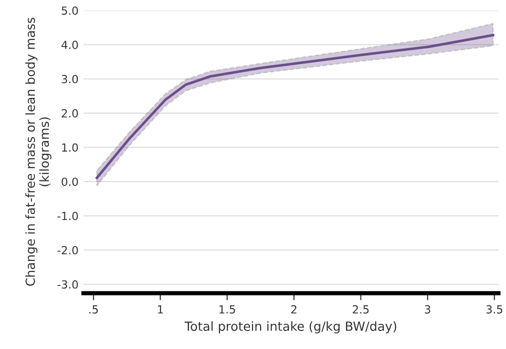 The width and height of the screenshot is (506, 349). I want to click on x-tick-label: 2, so click(293, 309).